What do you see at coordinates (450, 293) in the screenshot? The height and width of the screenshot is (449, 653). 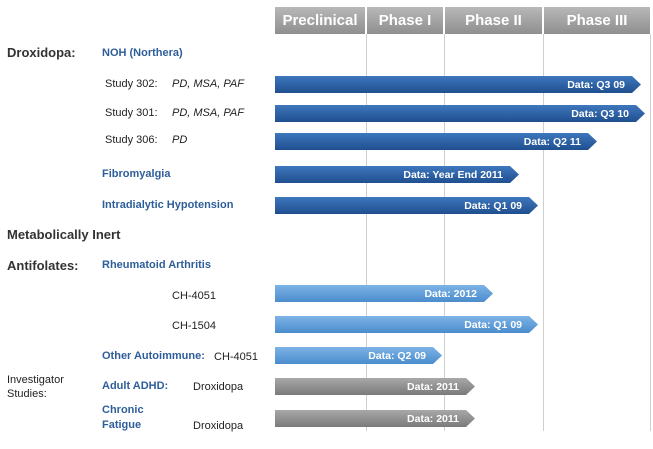 I see `bar-label: Data: 2012` at bounding box center [450, 293].